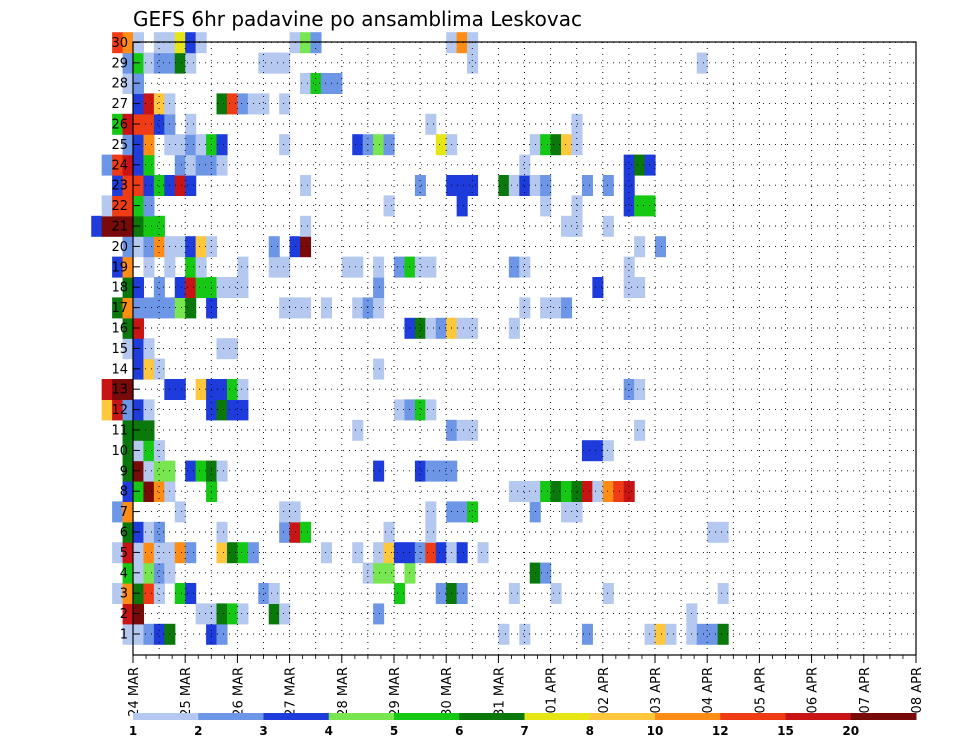  I want to click on colorbar-tick-label: 3, so click(263, 731).